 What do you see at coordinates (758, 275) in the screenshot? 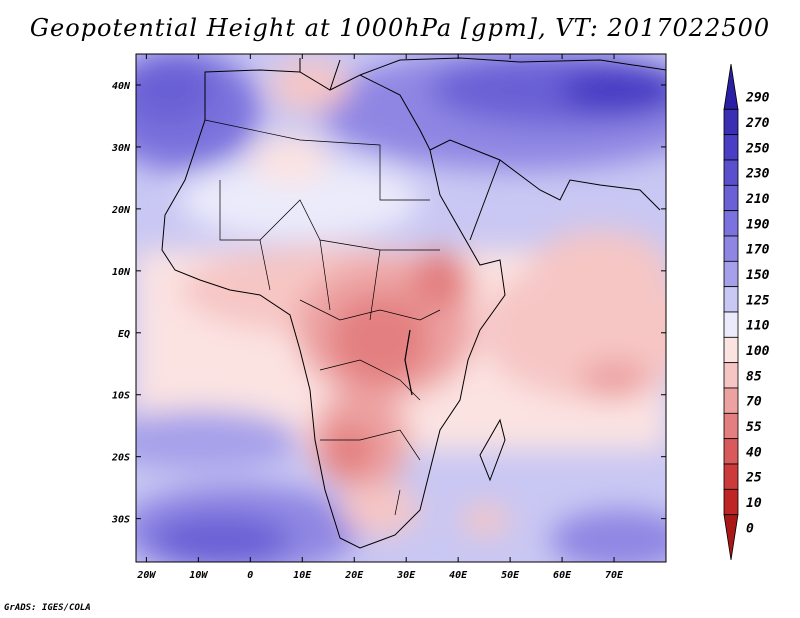
I see `colorbar-label: 150` at bounding box center [758, 275].